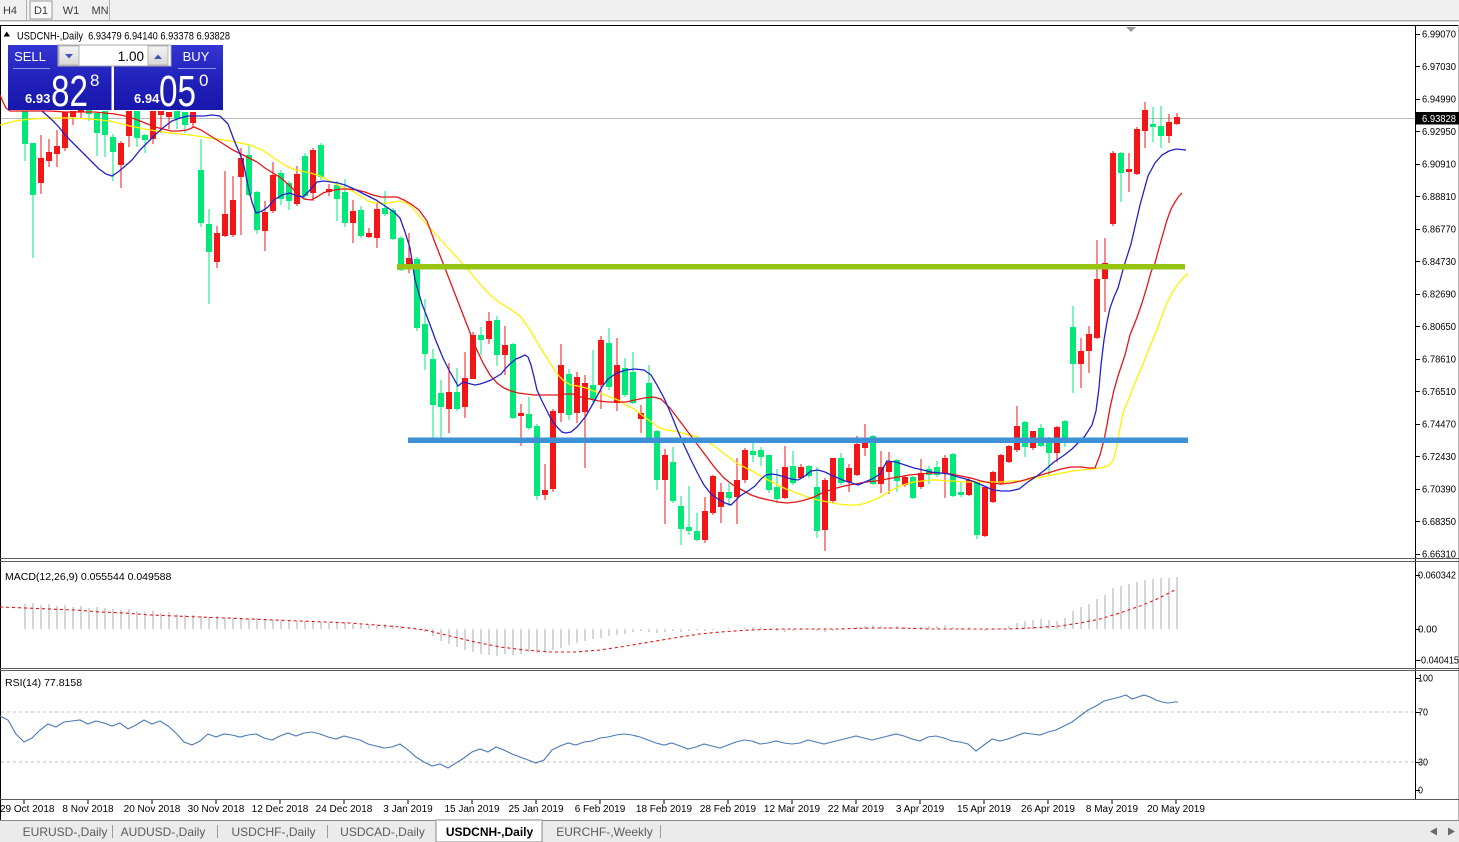 The width and height of the screenshot is (1459, 842). I want to click on svg-text: USDCHF-,Daily, so click(274, 832).